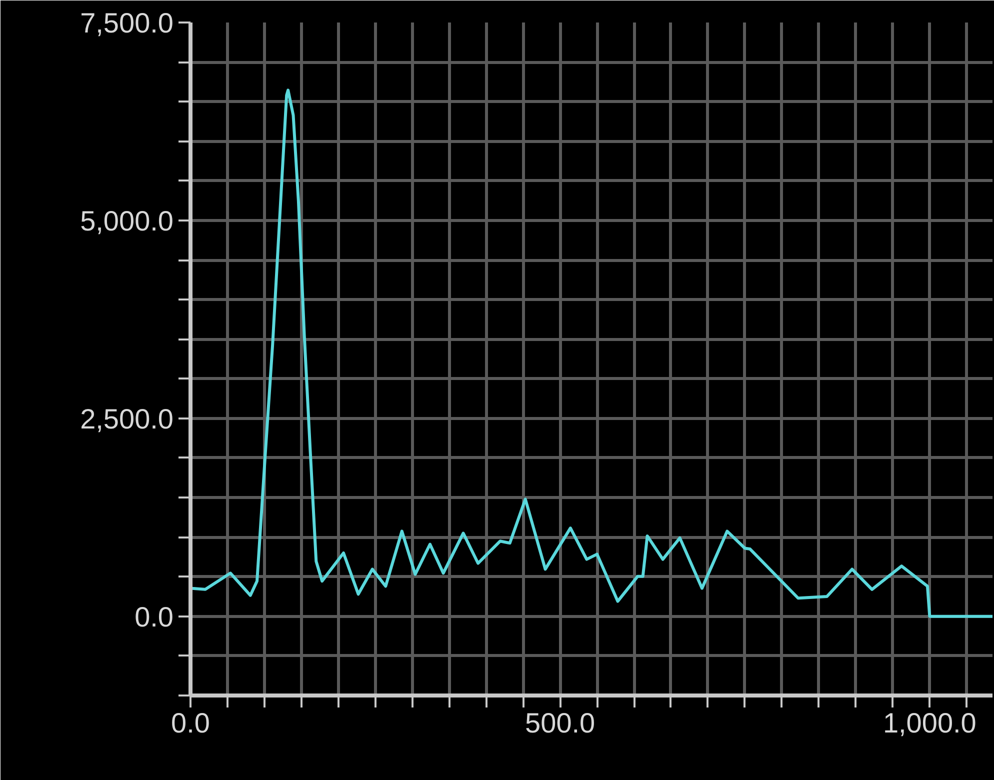 The height and width of the screenshot is (780, 994). What do you see at coordinates (560, 723) in the screenshot?
I see `x-tick-label: 500.0` at bounding box center [560, 723].